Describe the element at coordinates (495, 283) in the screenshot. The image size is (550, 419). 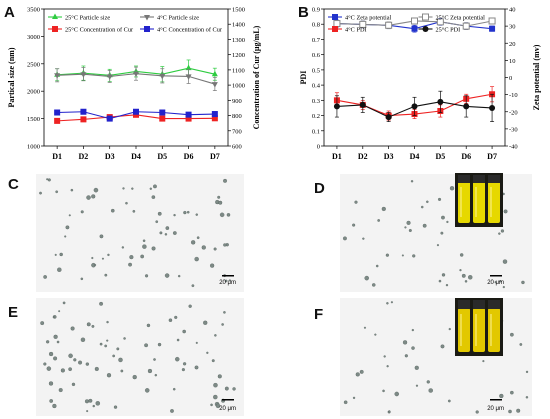
I see `scalebar-label-d: 20 μm` at that location.